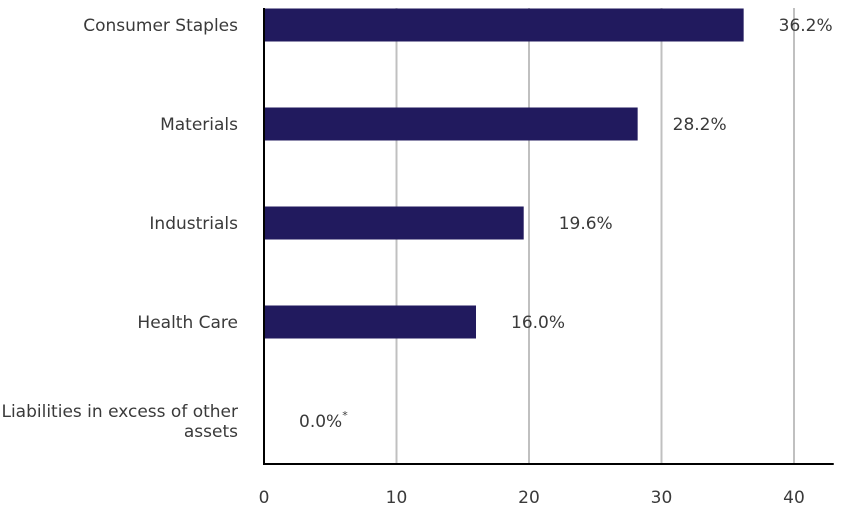  Describe the element at coordinates (264, 498) in the screenshot. I see `x-tick-label-0: 0` at that location.